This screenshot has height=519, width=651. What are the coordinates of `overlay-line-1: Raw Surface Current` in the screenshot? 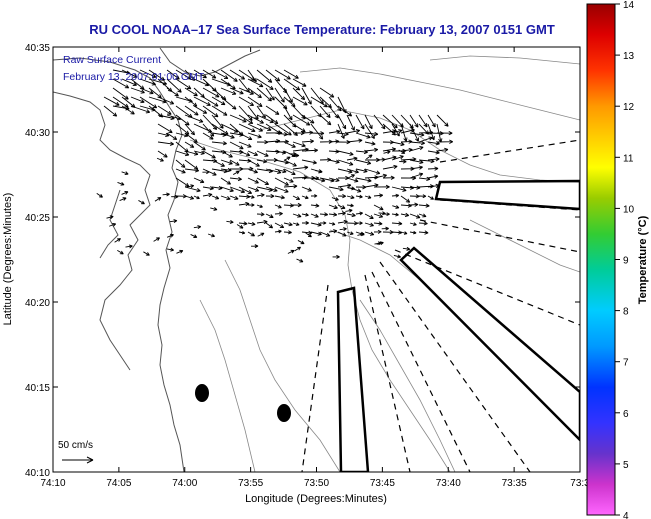 It's located at (112, 60).